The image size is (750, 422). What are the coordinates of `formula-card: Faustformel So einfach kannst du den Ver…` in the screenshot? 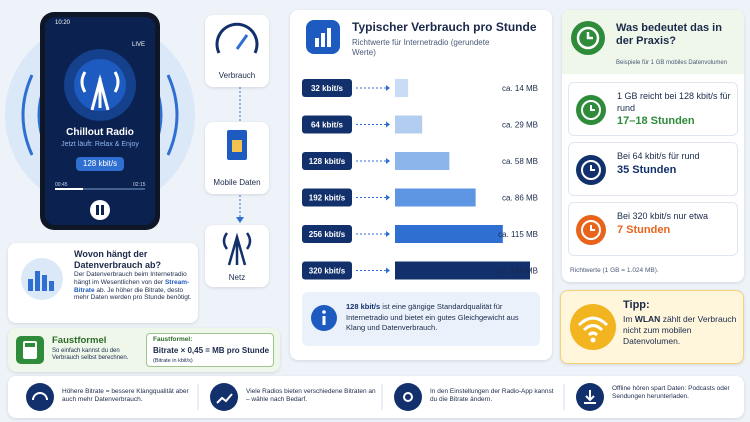 It's located at (144, 350).